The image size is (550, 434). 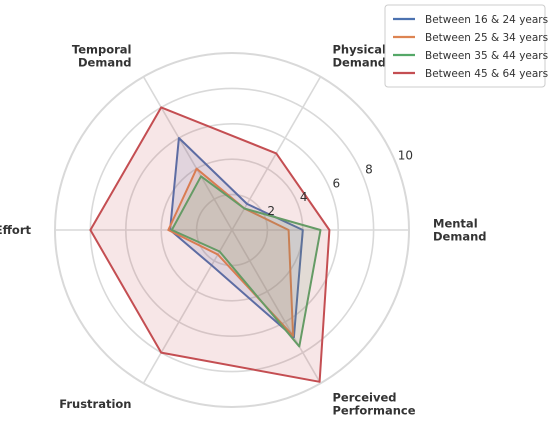 What do you see at coordinates (337, 183) in the screenshot?
I see `radial-tick-label: 6` at bounding box center [337, 183].